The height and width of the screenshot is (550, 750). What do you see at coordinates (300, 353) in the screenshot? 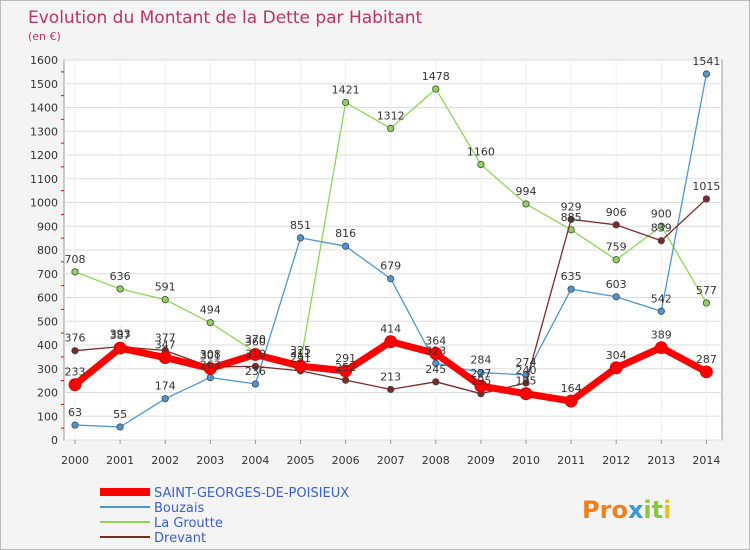
I see `data-label: 311` at bounding box center [300, 353].